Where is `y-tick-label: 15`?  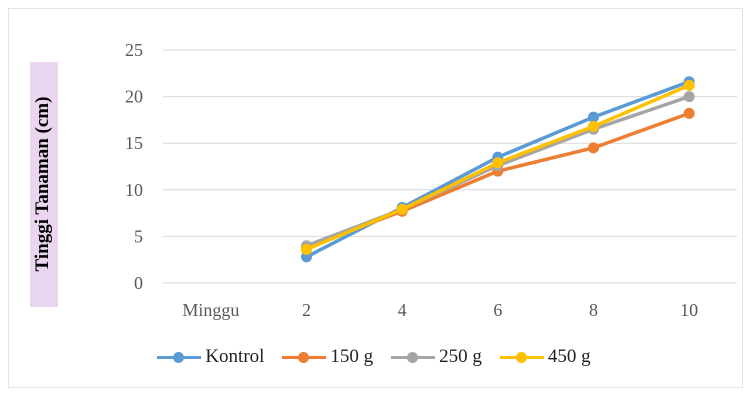 y-tick-label: 15 is located at coordinates (134, 143).